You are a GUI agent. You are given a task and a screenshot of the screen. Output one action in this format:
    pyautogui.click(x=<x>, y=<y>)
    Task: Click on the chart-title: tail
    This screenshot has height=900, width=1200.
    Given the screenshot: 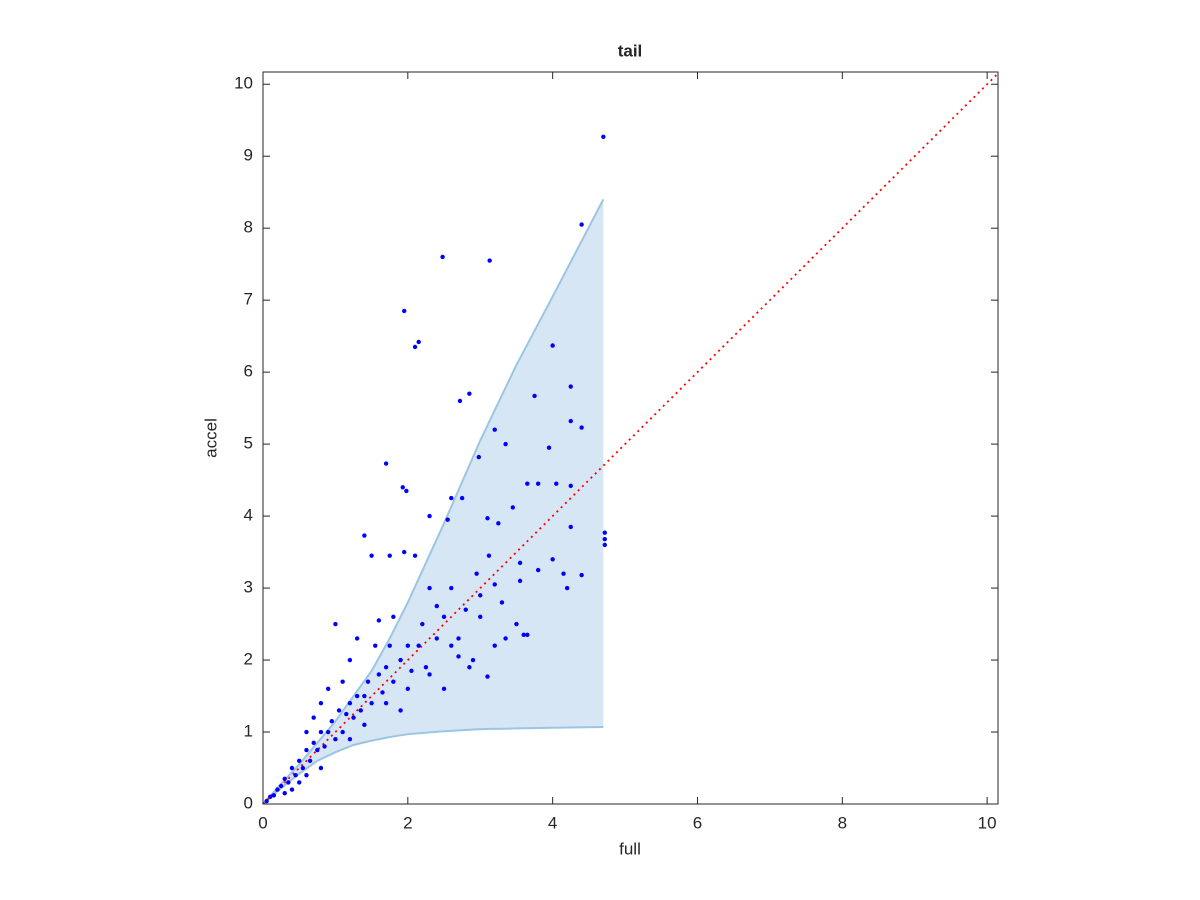 What is the action you would take?
    pyautogui.click(x=630, y=50)
    